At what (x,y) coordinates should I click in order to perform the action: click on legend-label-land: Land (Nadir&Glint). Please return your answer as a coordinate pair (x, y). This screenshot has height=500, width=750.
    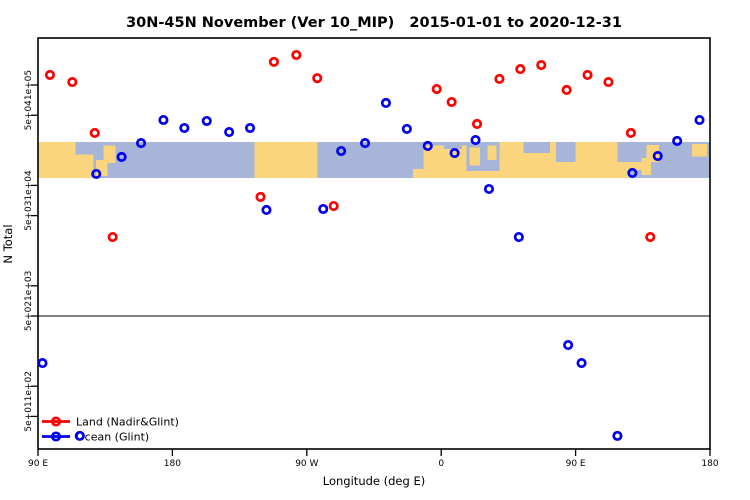
    Looking at the image, I should click on (127, 422).